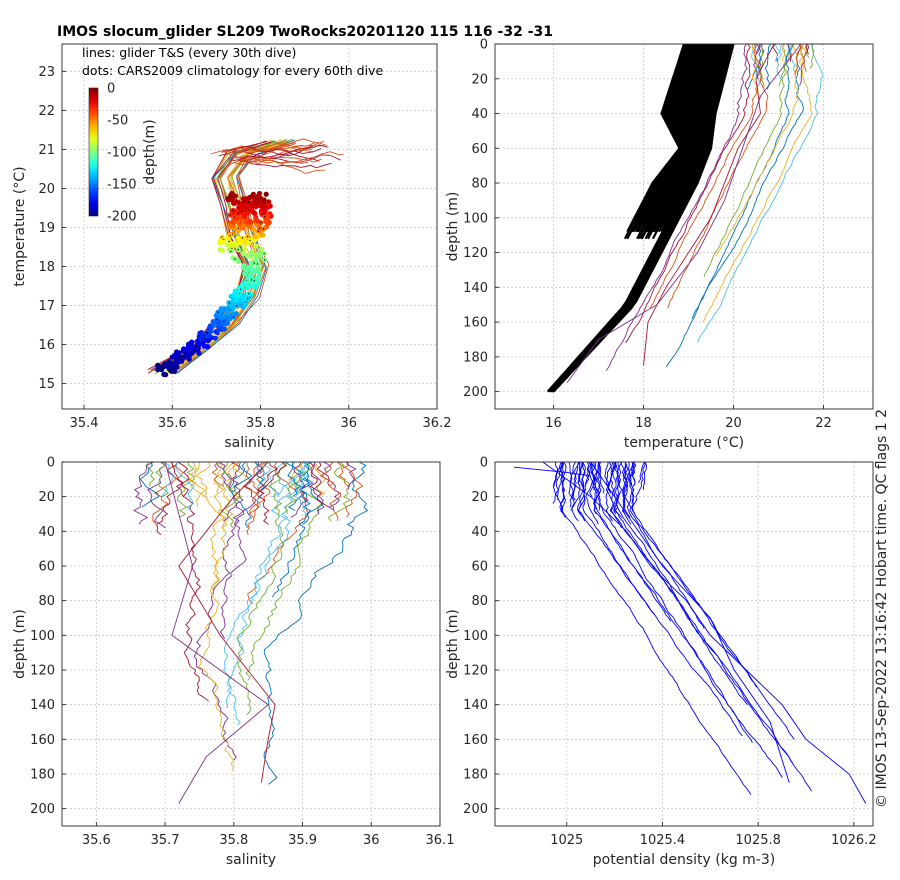 The height and width of the screenshot is (880, 900). I want to click on y-tick-label: 200, so click(42, 809).